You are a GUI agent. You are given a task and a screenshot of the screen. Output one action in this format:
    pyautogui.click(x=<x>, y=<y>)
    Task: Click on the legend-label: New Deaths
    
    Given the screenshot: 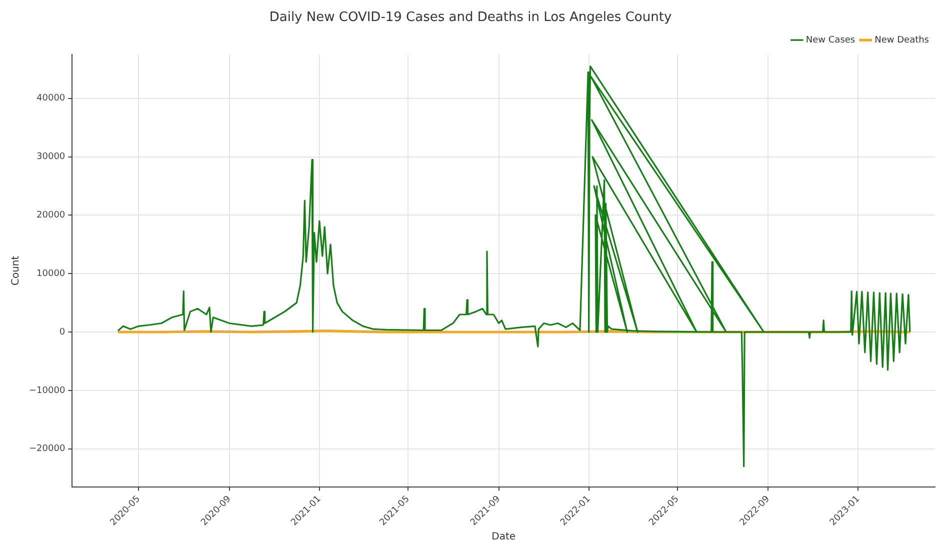 What is the action you would take?
    pyautogui.click(x=902, y=40)
    